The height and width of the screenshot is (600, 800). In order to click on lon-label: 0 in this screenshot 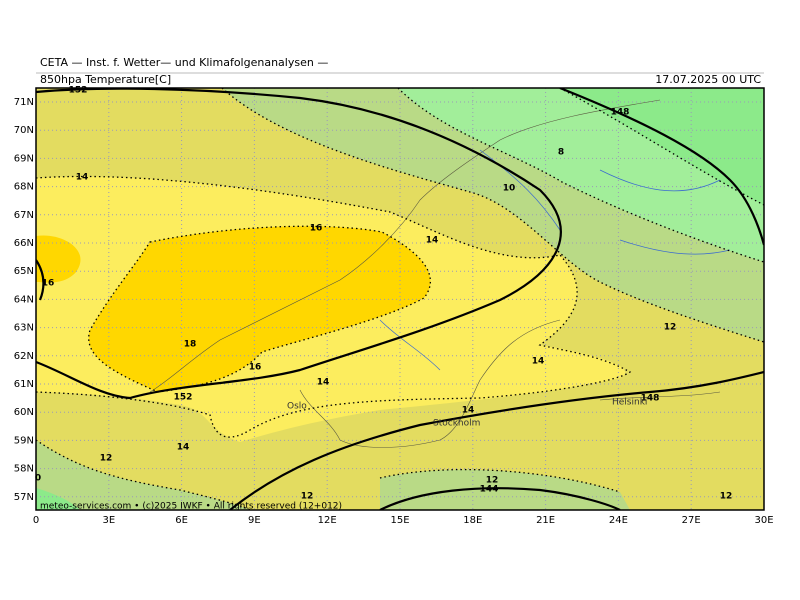, I will do `click(36, 520)`.